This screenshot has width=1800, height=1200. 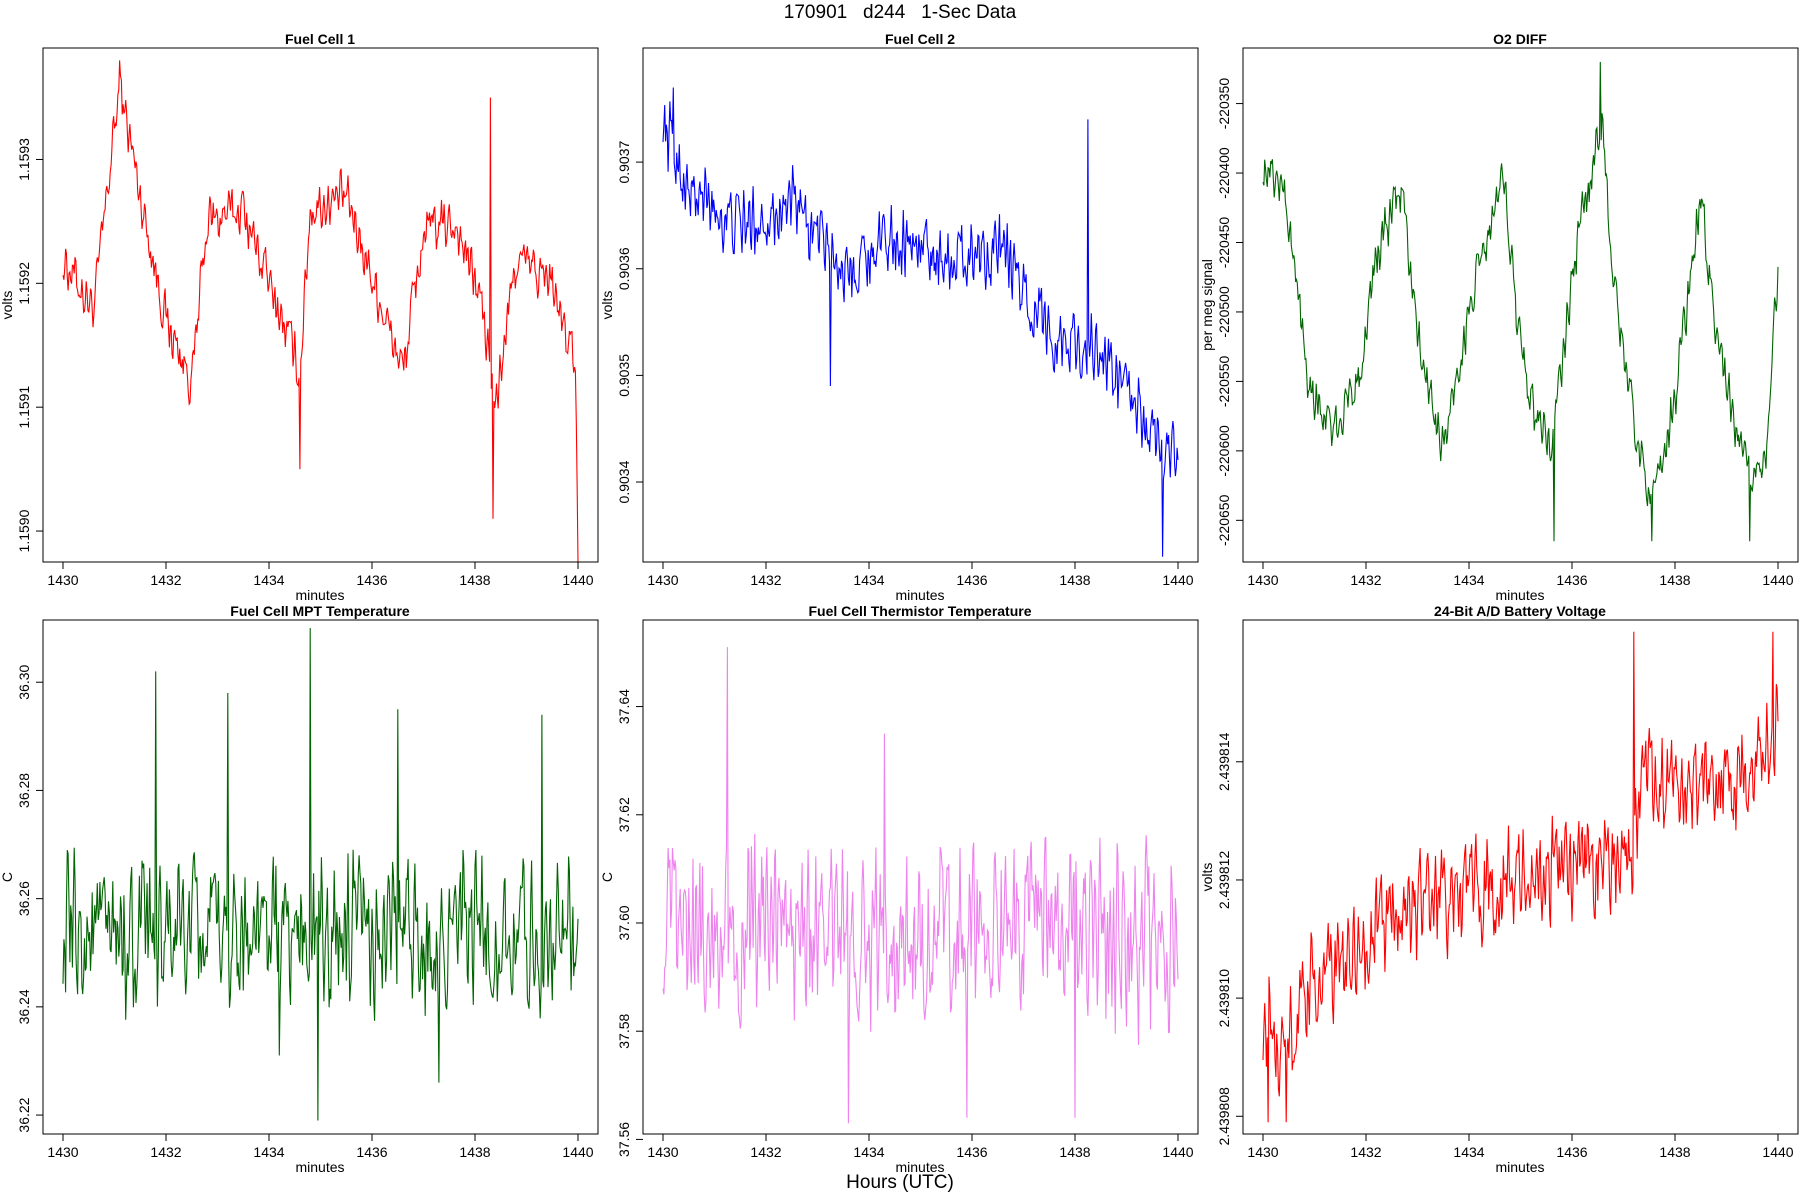 What do you see at coordinates (1224, 173) in the screenshot?
I see `y-tick-label: -220400` at bounding box center [1224, 173].